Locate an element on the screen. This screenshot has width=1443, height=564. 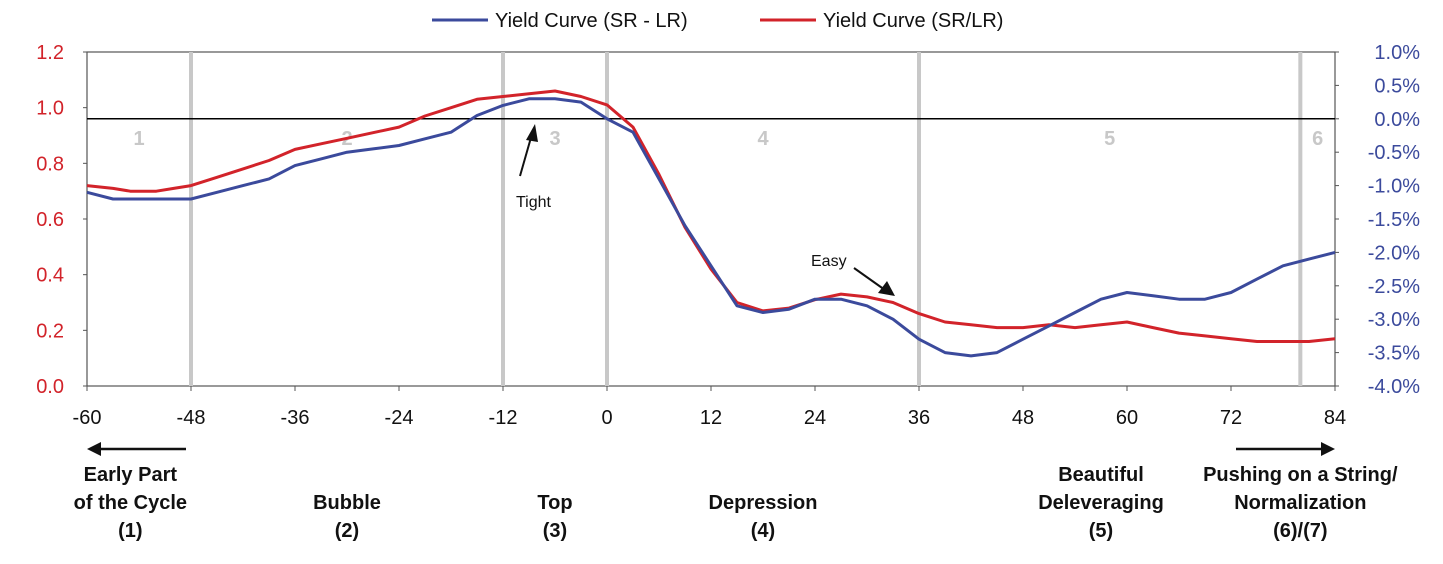
normalization-arrow is located at coordinates (1285, 449).